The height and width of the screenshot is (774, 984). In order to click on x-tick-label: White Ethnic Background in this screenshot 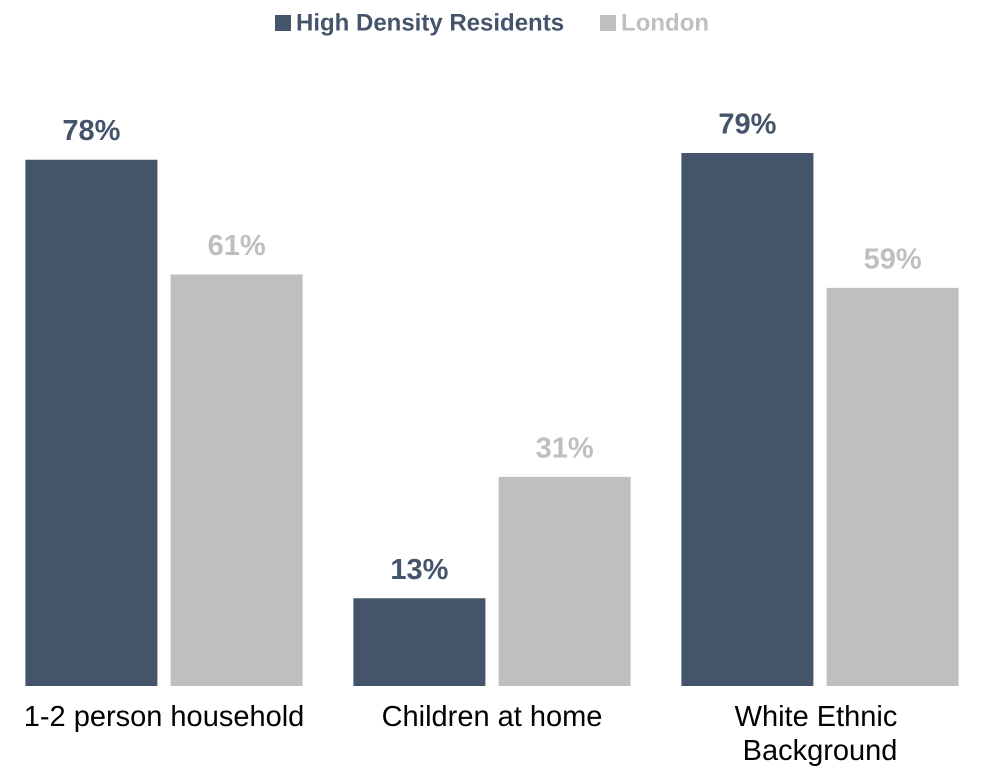, I will do `click(820, 734)`.